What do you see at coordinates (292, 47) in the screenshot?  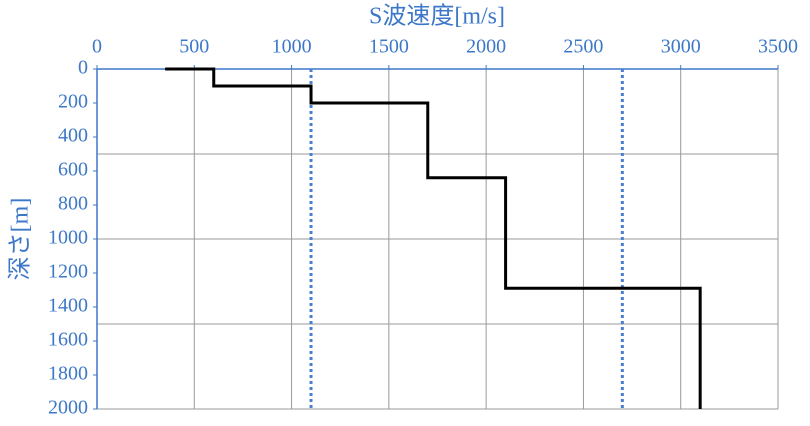 I see `x-tick-label: 1000` at bounding box center [292, 47].